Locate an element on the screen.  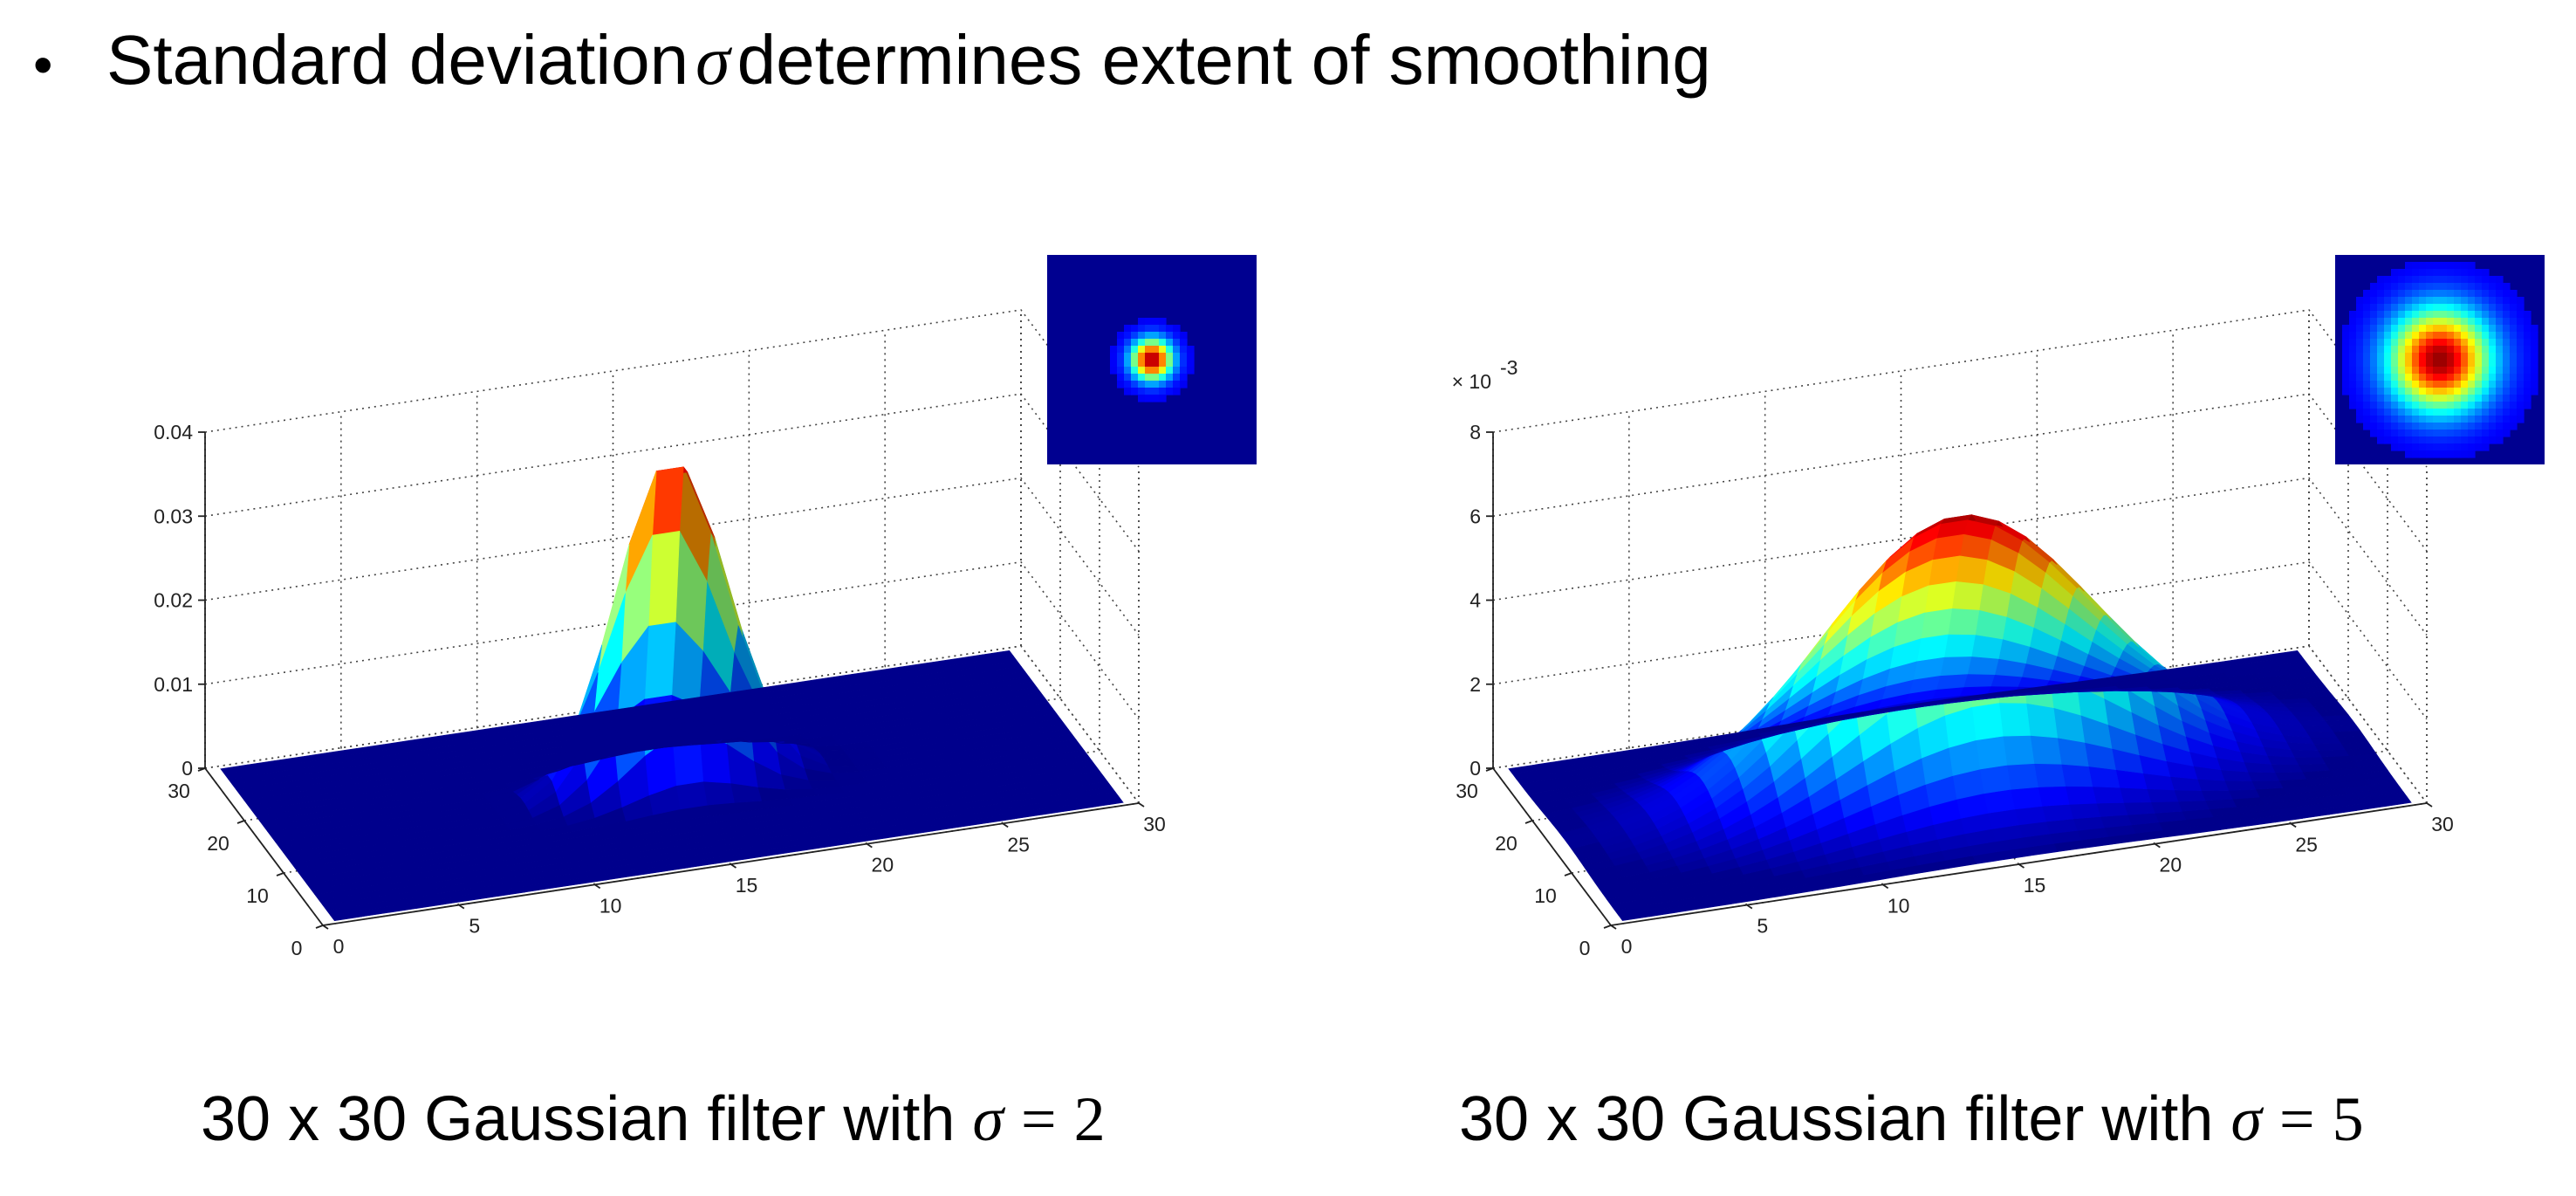
z-tick-label: 0.03 is located at coordinates (173, 516).